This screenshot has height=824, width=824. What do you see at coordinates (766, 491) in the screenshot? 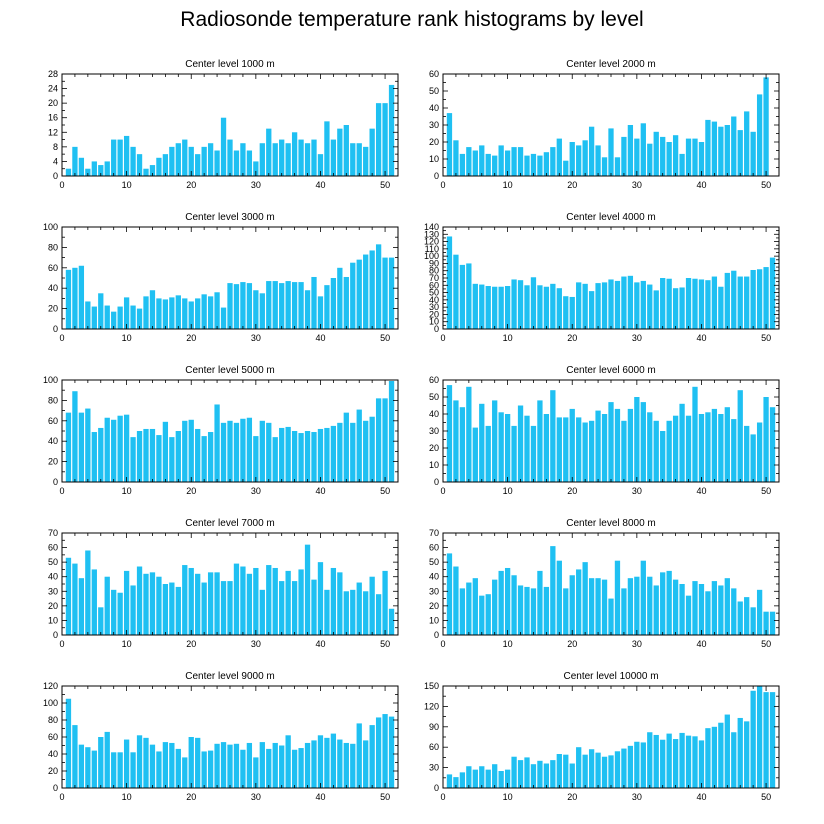
I see `x-tick-label: 50` at bounding box center [766, 491].